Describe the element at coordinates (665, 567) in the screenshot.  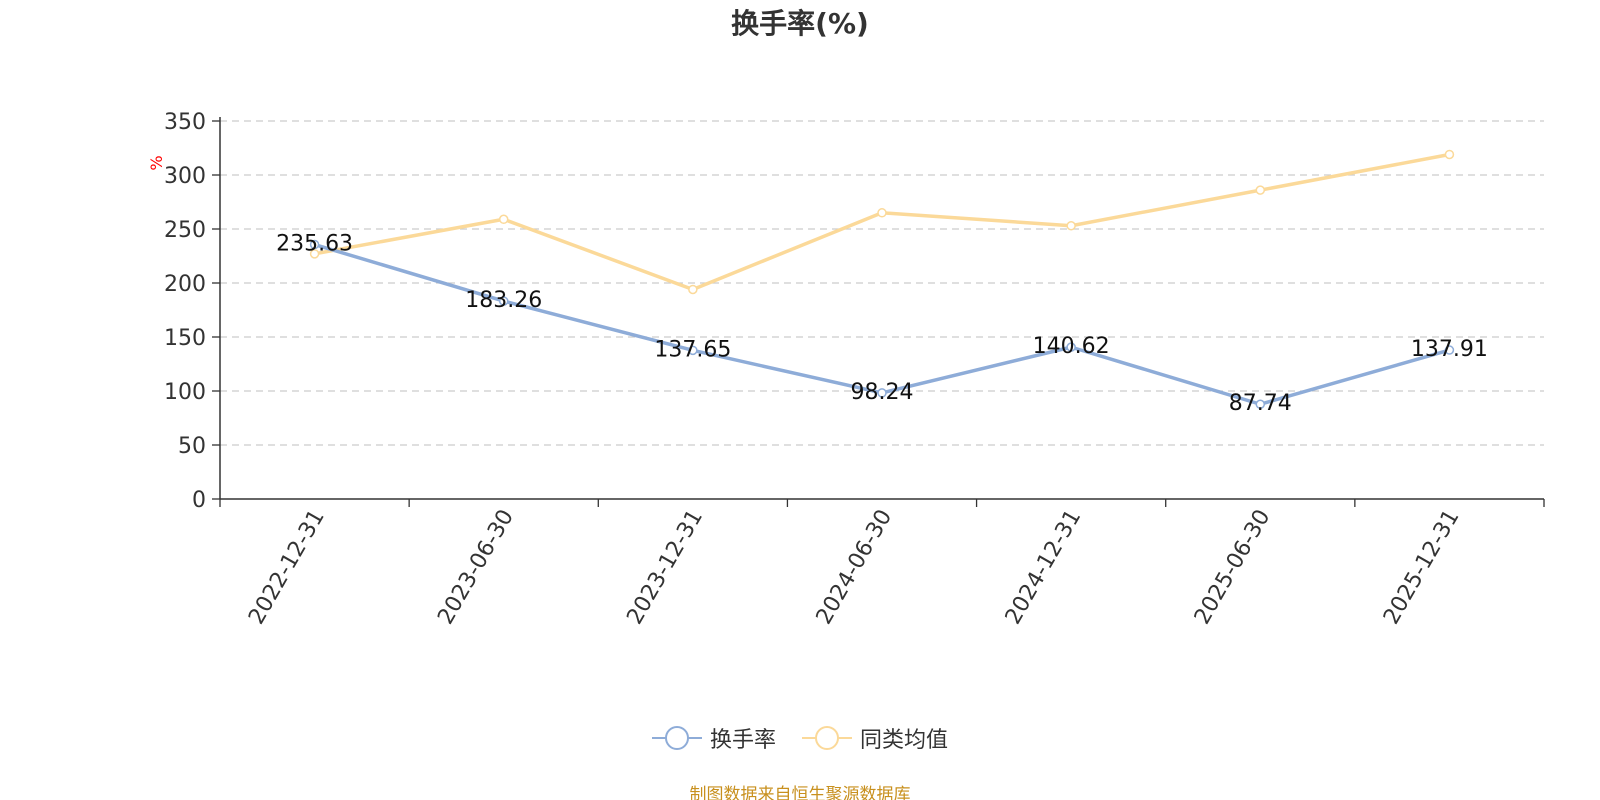
I see `x-tick-label: 2023-12-31` at that location.